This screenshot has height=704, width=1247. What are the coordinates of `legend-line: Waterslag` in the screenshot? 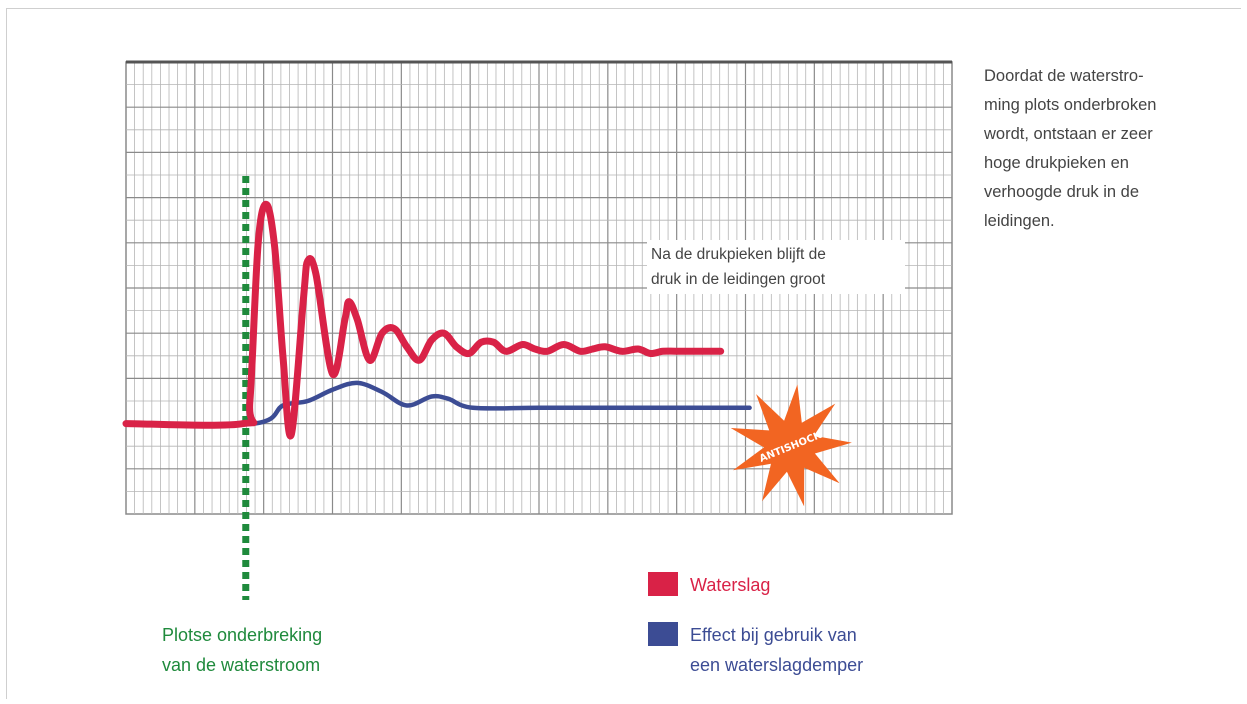 It's located at (730, 585).